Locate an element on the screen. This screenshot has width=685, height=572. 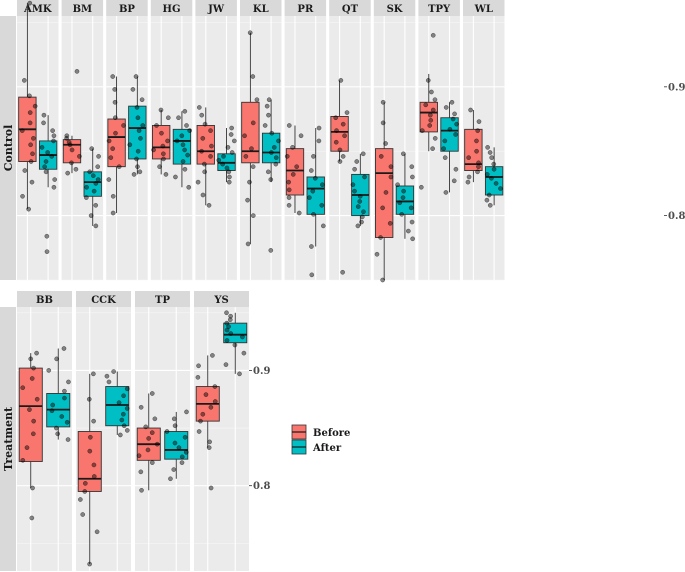
panel-background is located at coordinates (305, 148).